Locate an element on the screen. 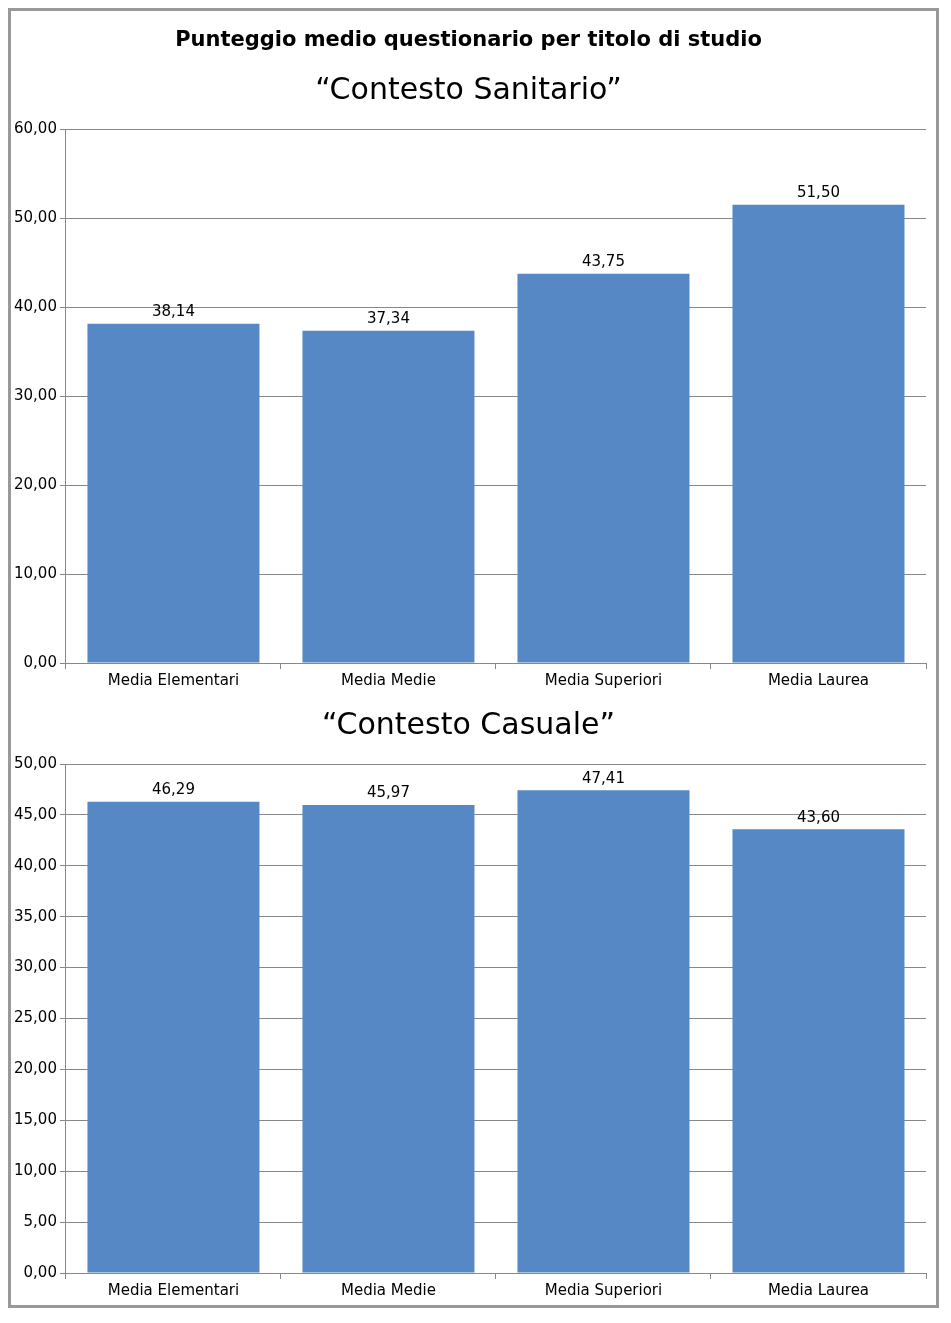  data-label: 43,60 is located at coordinates (818, 816).